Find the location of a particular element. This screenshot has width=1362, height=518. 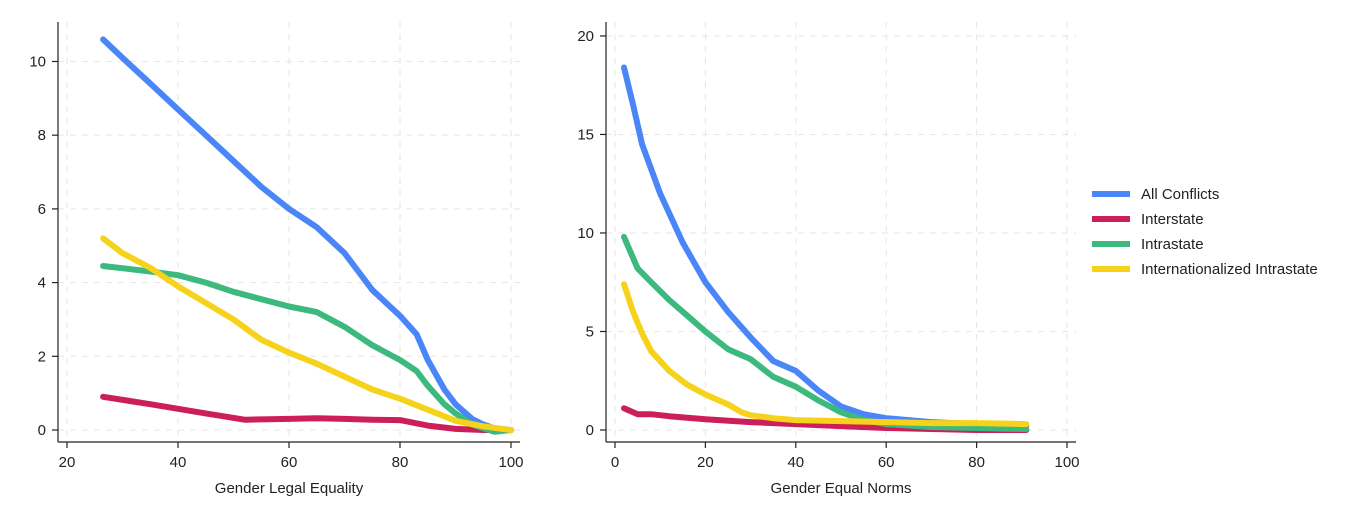

y-tick-label: 6 is located at coordinates (42, 209).